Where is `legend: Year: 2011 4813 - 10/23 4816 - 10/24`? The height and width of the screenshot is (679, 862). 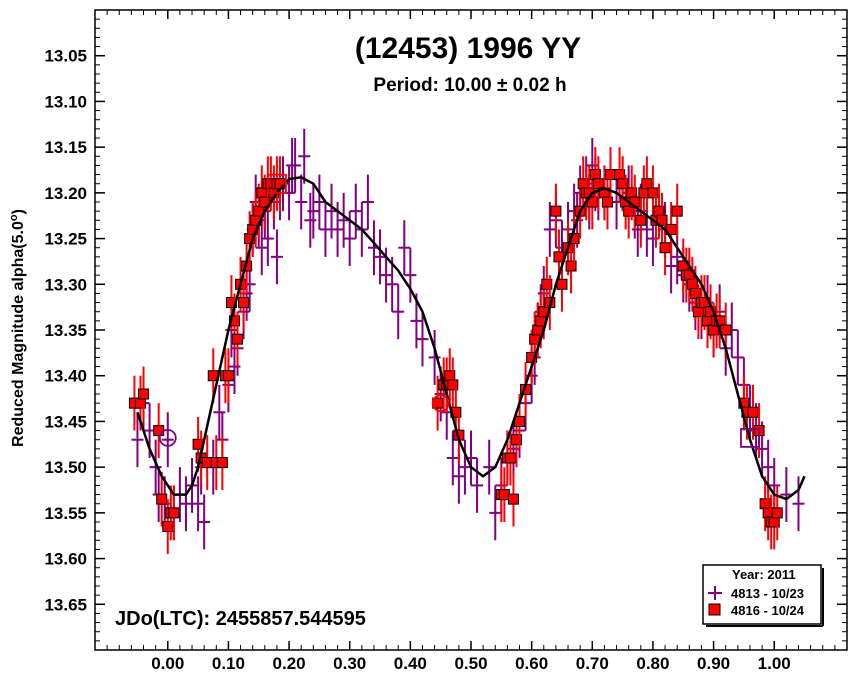
legend: Year: 2011 4813 - 10/23 4816 - 10/24 is located at coordinates (763, 595).